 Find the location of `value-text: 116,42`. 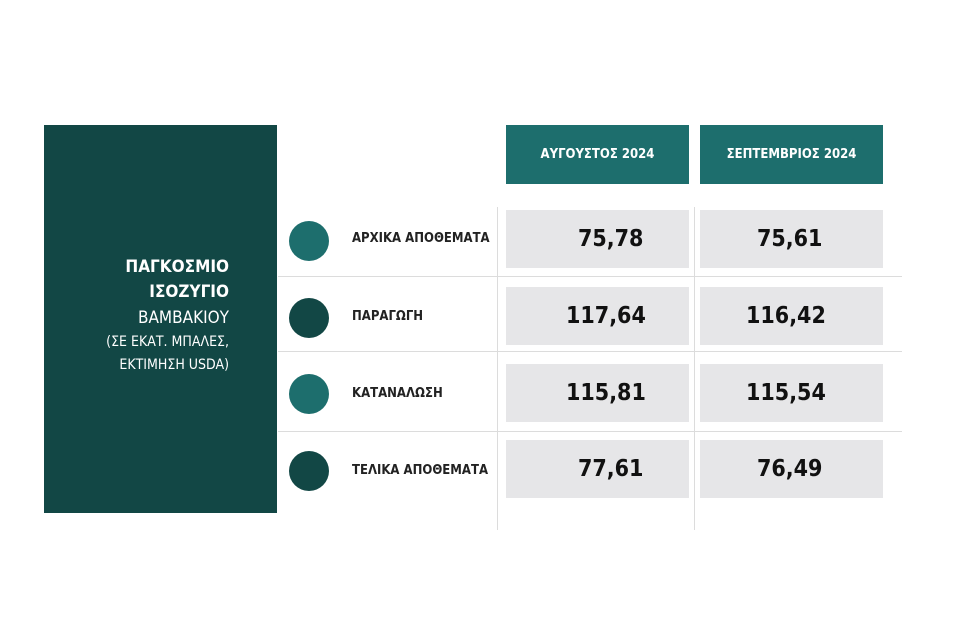

value-text: 116,42 is located at coordinates (786, 316).